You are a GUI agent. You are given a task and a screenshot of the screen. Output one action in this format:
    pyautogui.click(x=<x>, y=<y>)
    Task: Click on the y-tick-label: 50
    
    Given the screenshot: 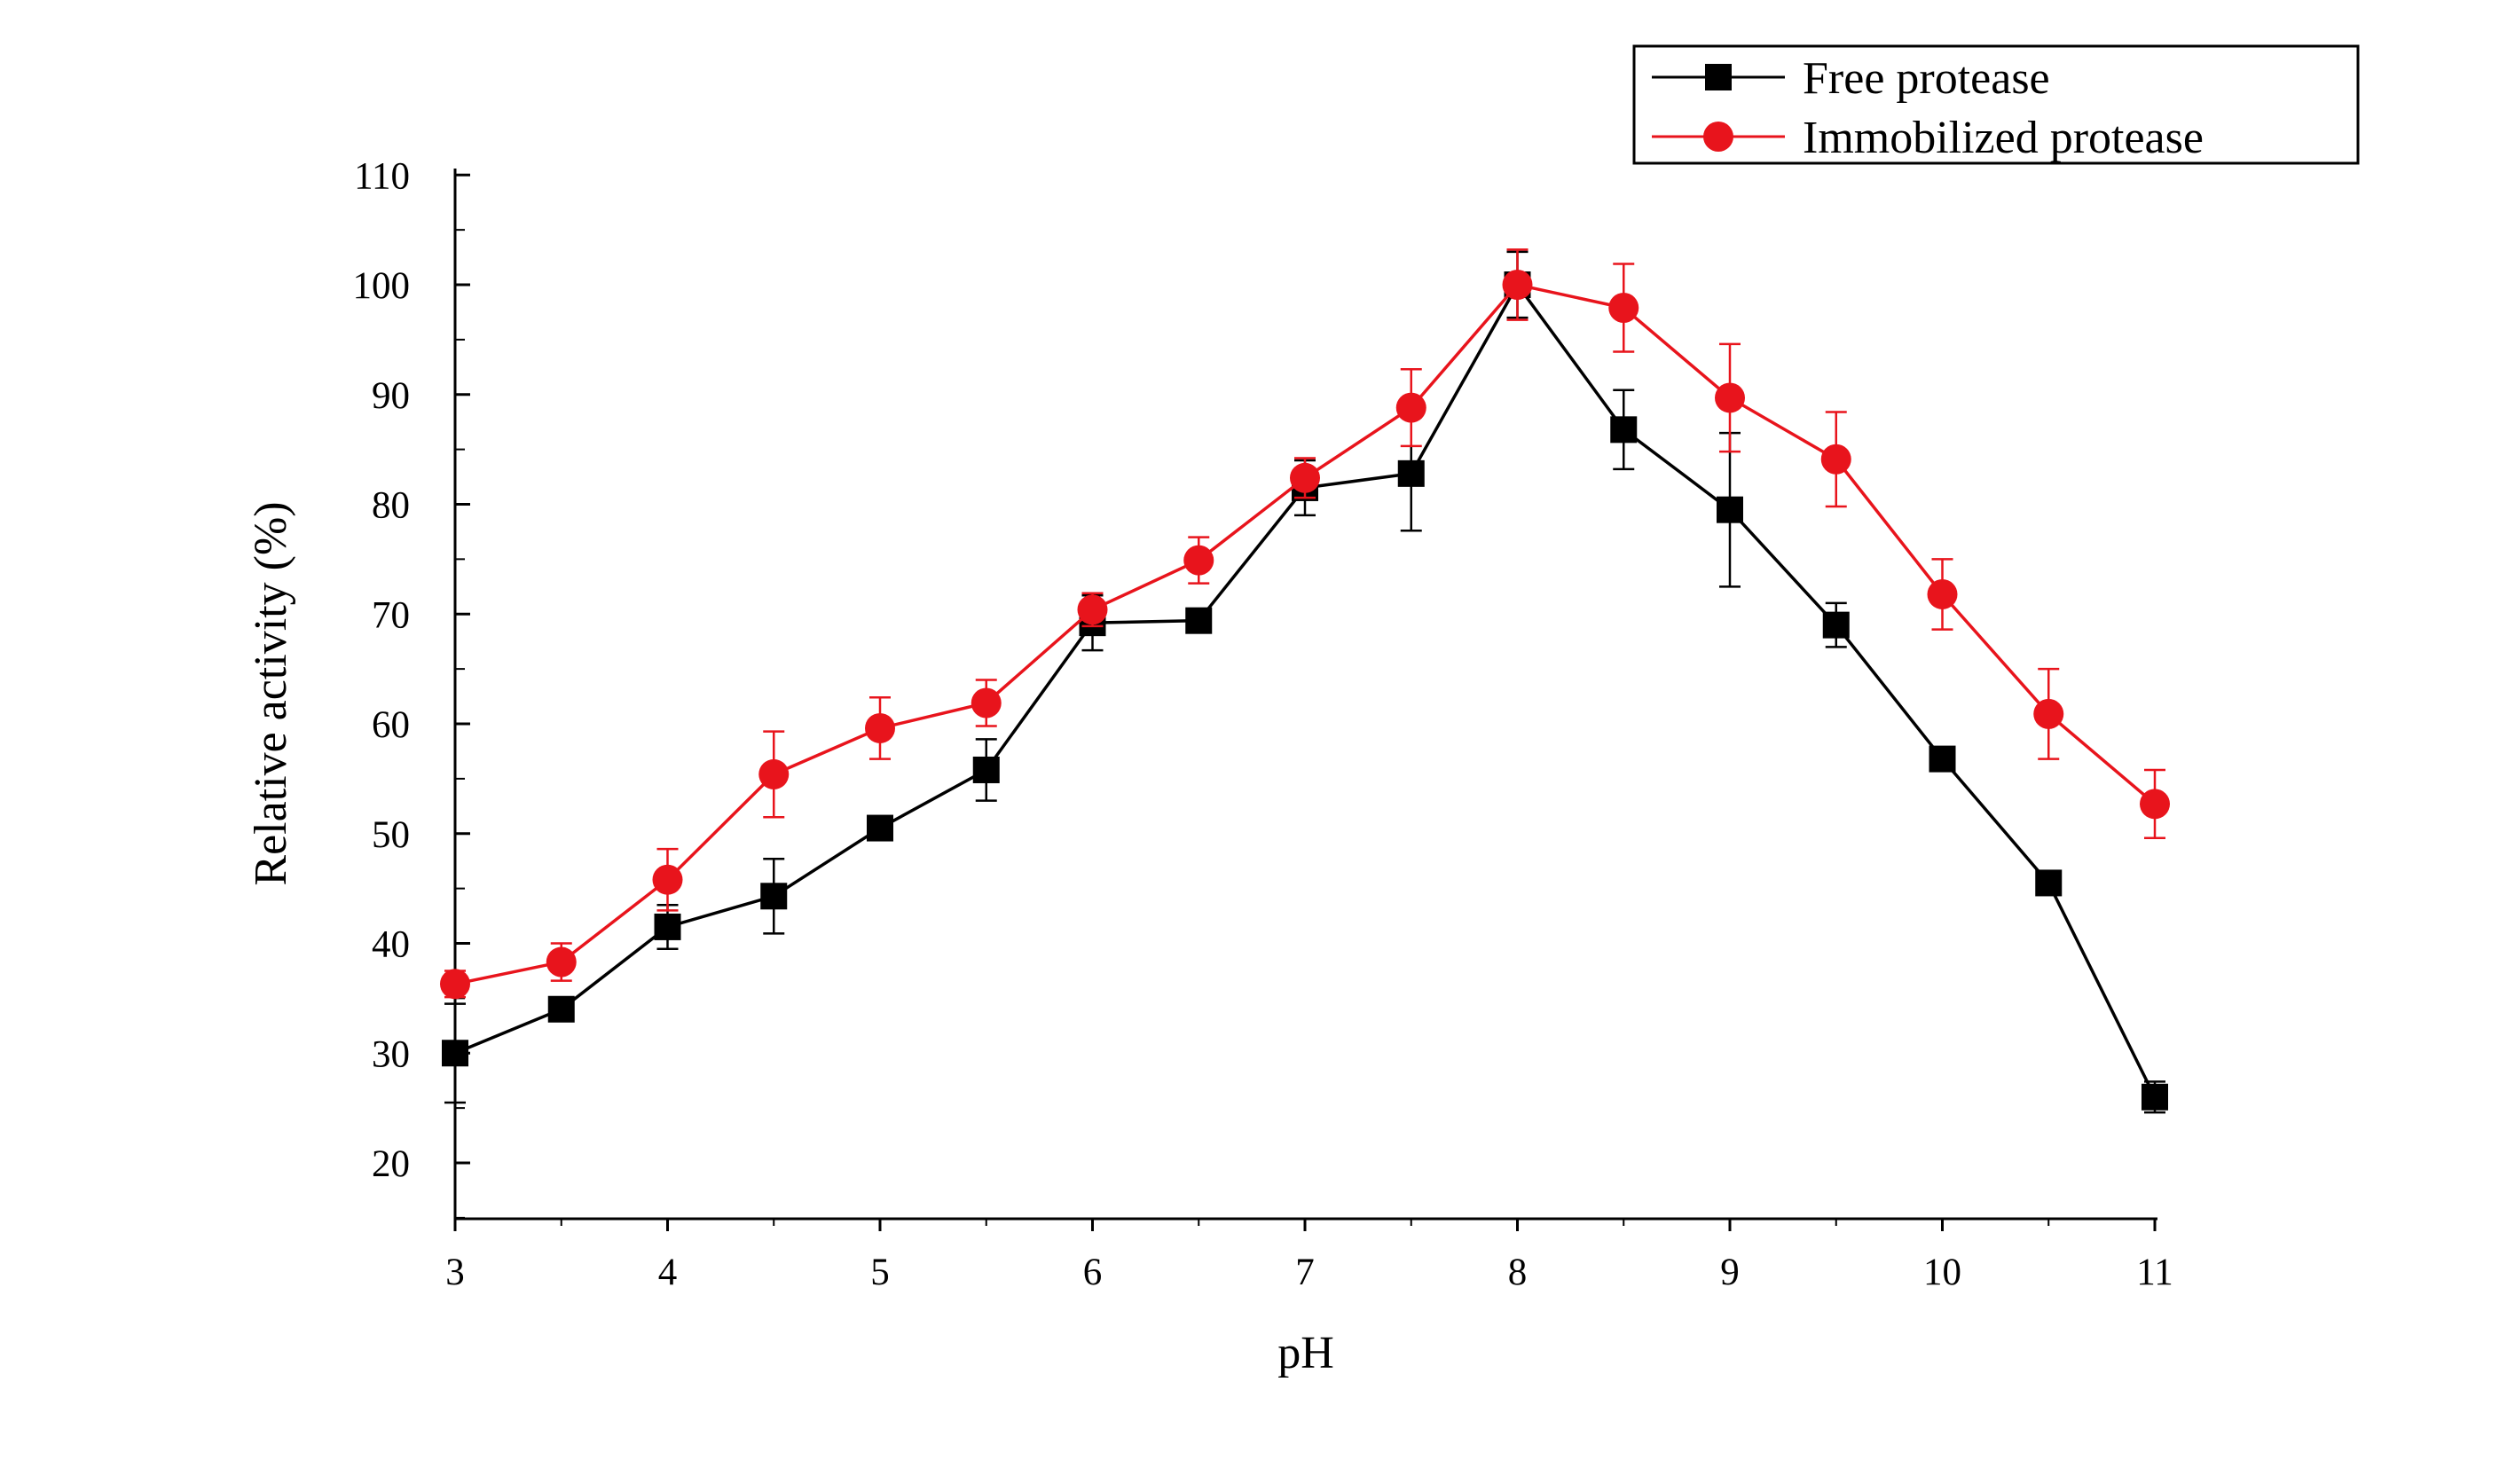 What is the action you would take?
    pyautogui.click(x=391, y=835)
    